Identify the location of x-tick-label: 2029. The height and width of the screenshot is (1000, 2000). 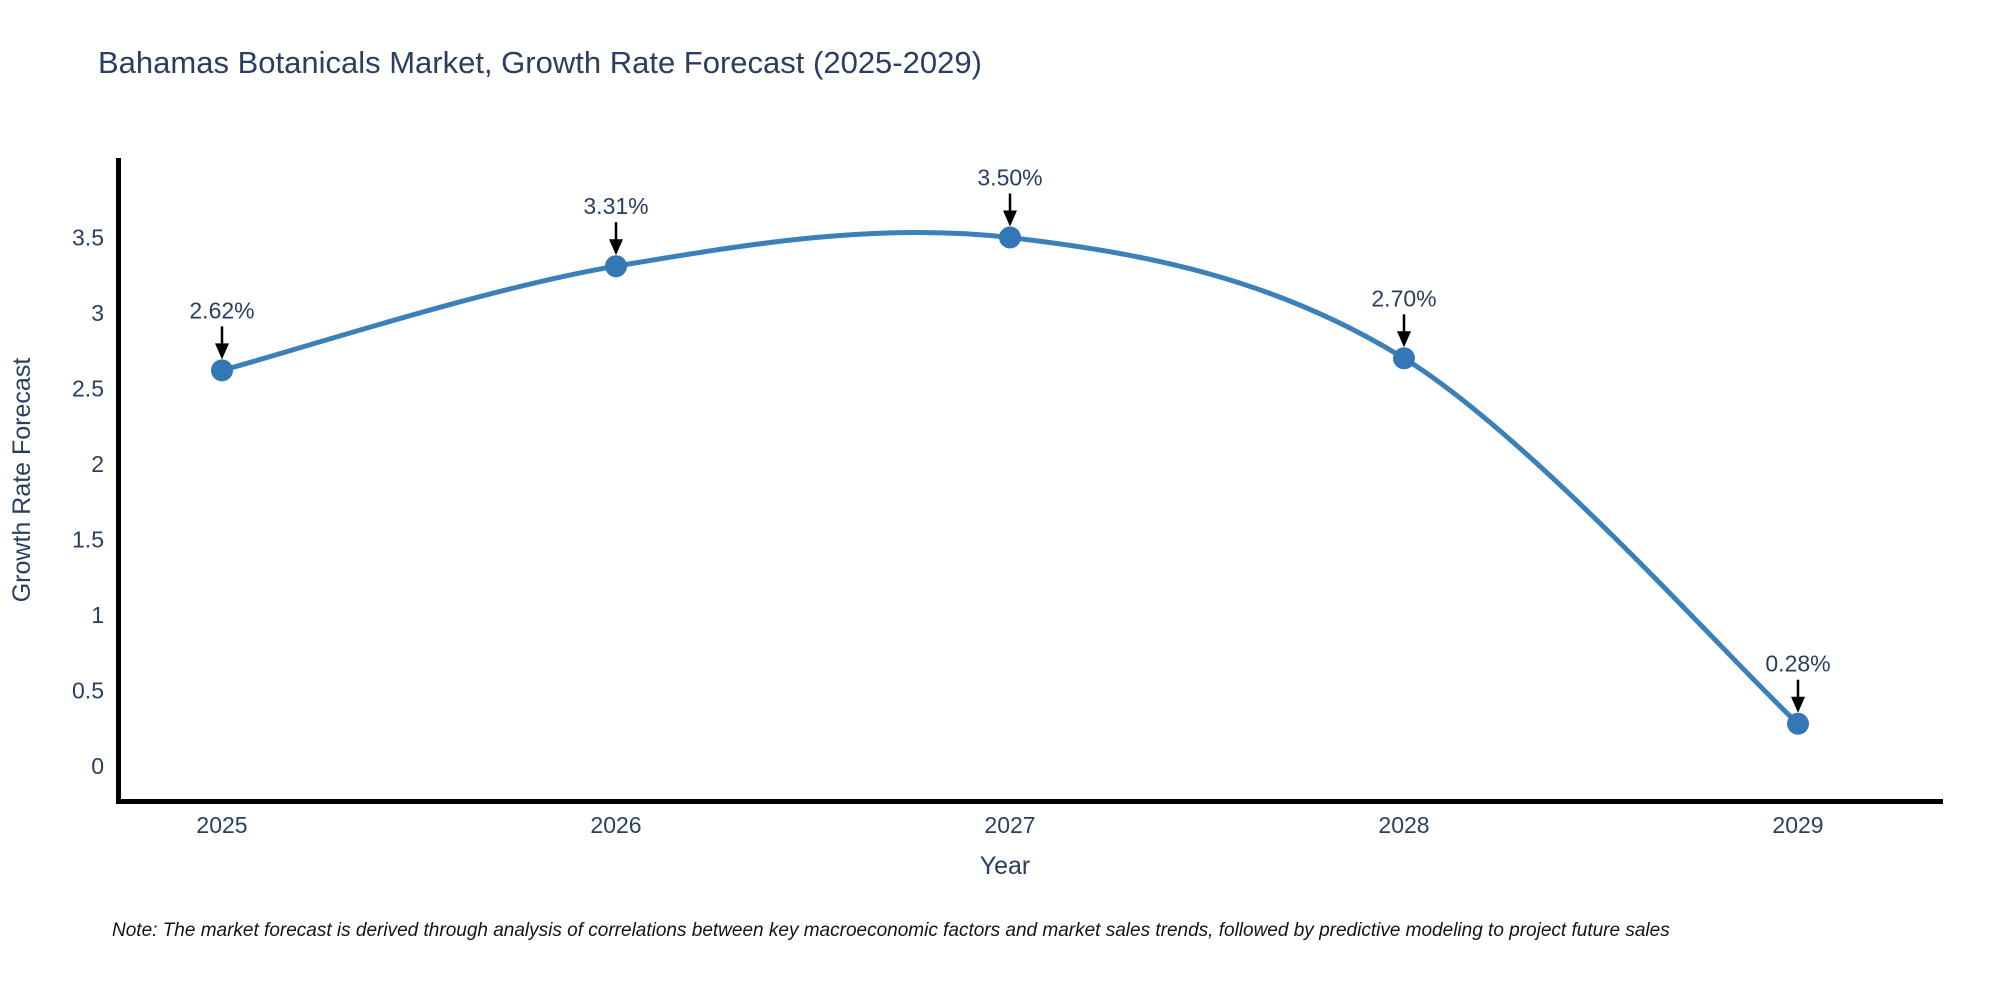
(1797, 825).